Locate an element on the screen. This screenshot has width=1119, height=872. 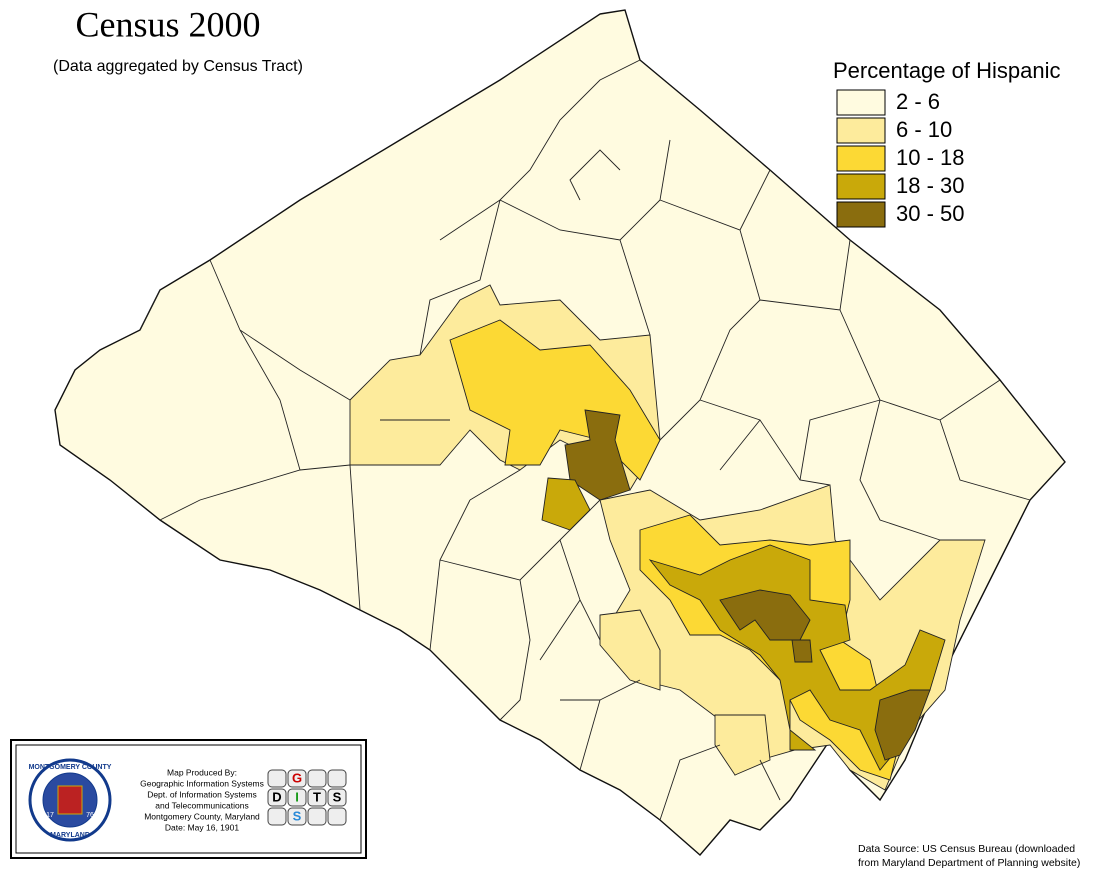
legend-label: 30 - 50 is located at coordinates (930, 213).